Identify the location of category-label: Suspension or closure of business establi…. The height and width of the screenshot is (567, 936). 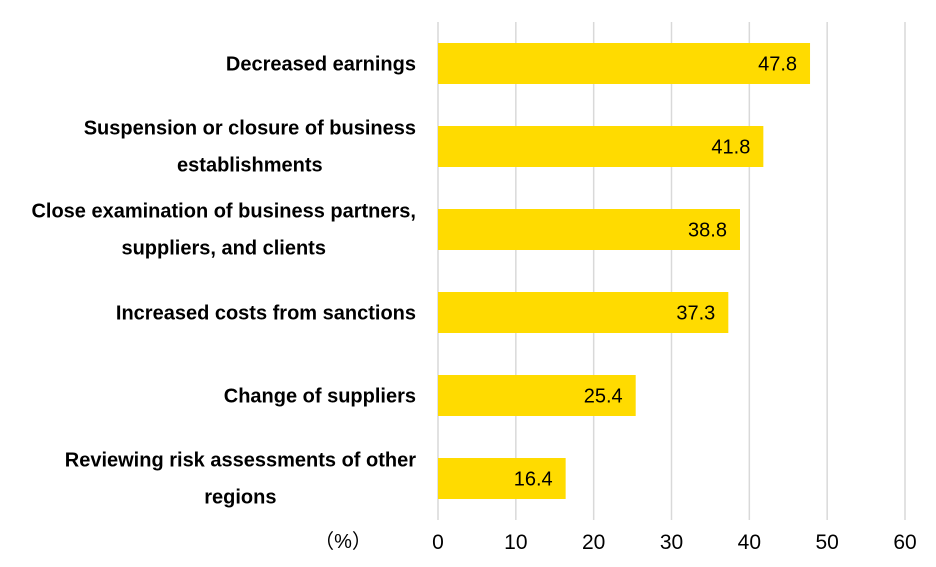
(250, 147).